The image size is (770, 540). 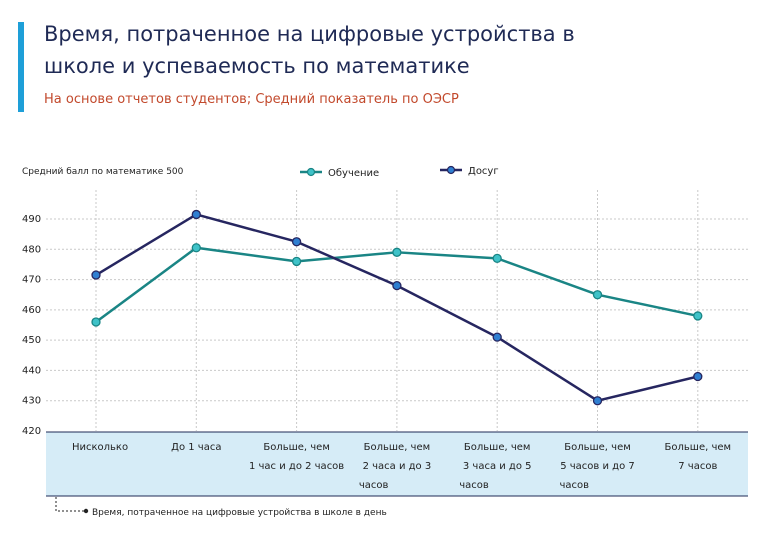 What do you see at coordinates (100, 447) in the screenshot?
I see `x-category-label: Нисколько` at bounding box center [100, 447].